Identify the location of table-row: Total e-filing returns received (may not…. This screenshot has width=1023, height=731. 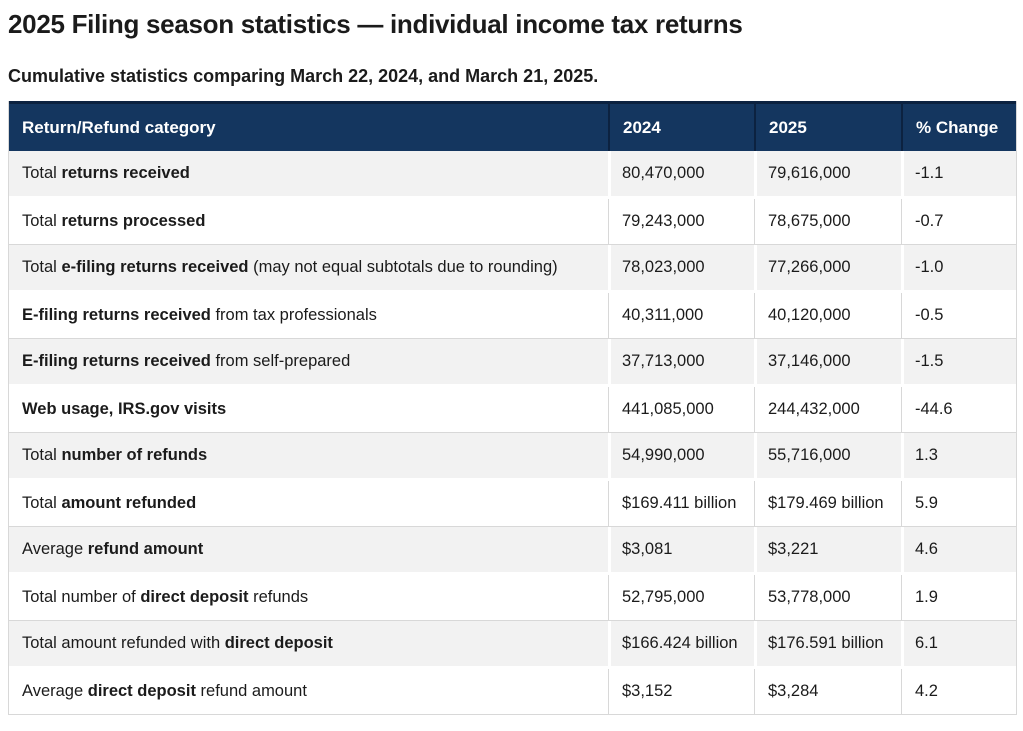
(512, 268).